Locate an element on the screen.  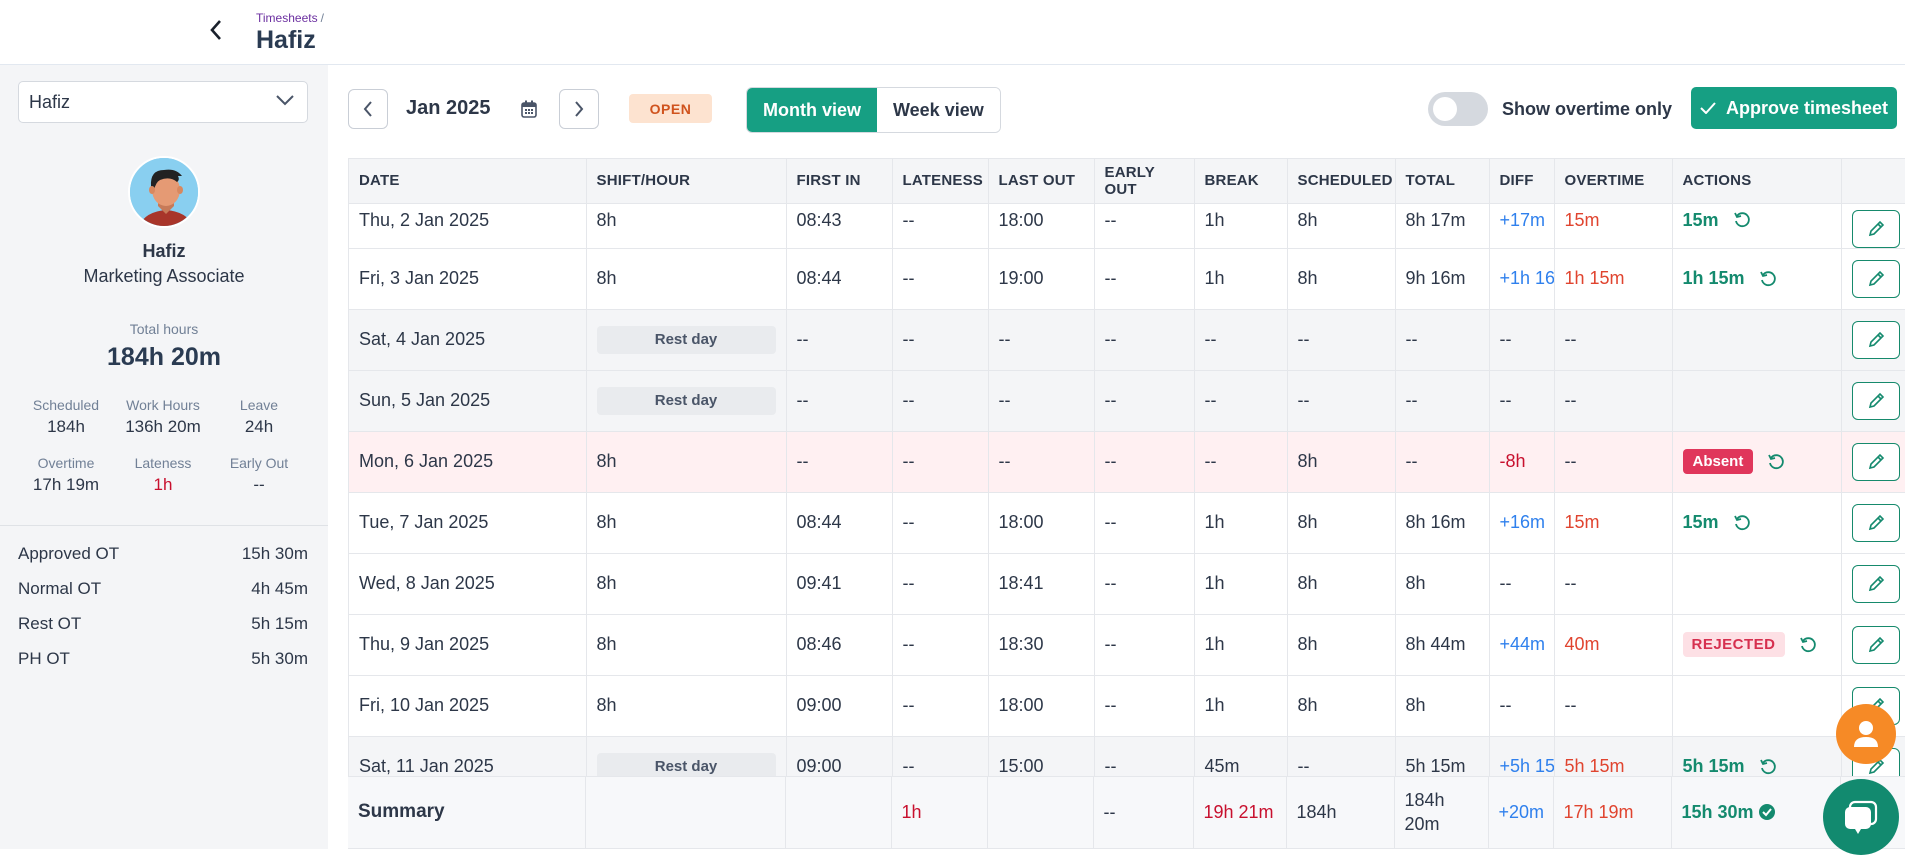
prev-month-button is located at coordinates (368, 109).